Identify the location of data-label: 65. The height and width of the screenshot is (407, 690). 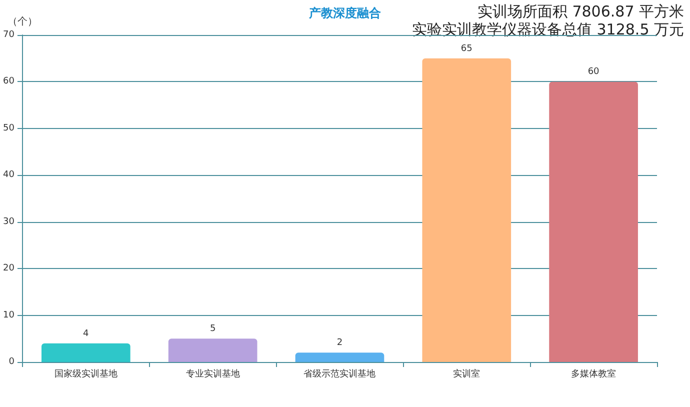
(466, 49).